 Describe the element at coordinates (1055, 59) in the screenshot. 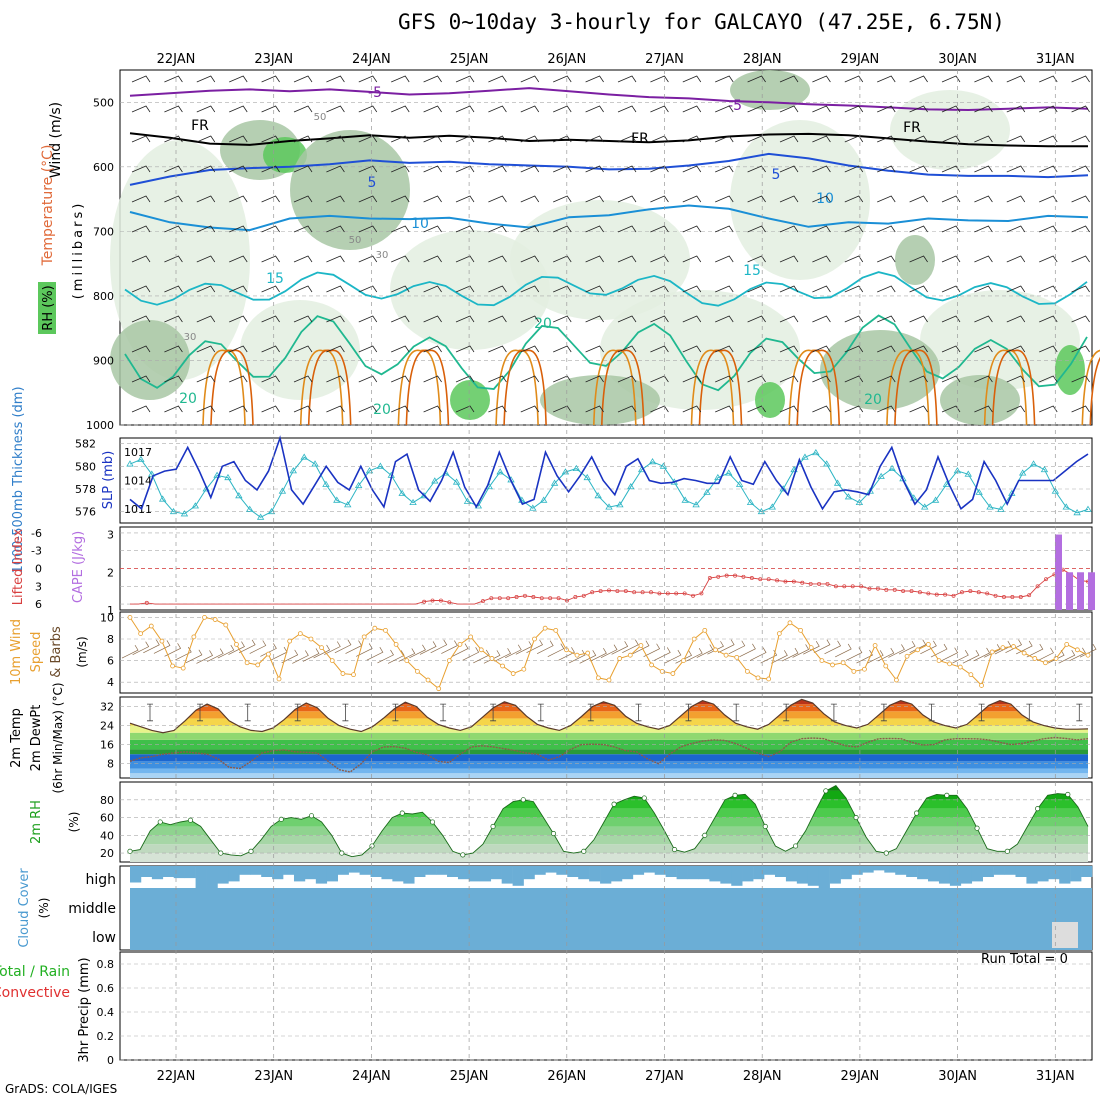

I see `tick-label-day-top: 31JAN` at that location.